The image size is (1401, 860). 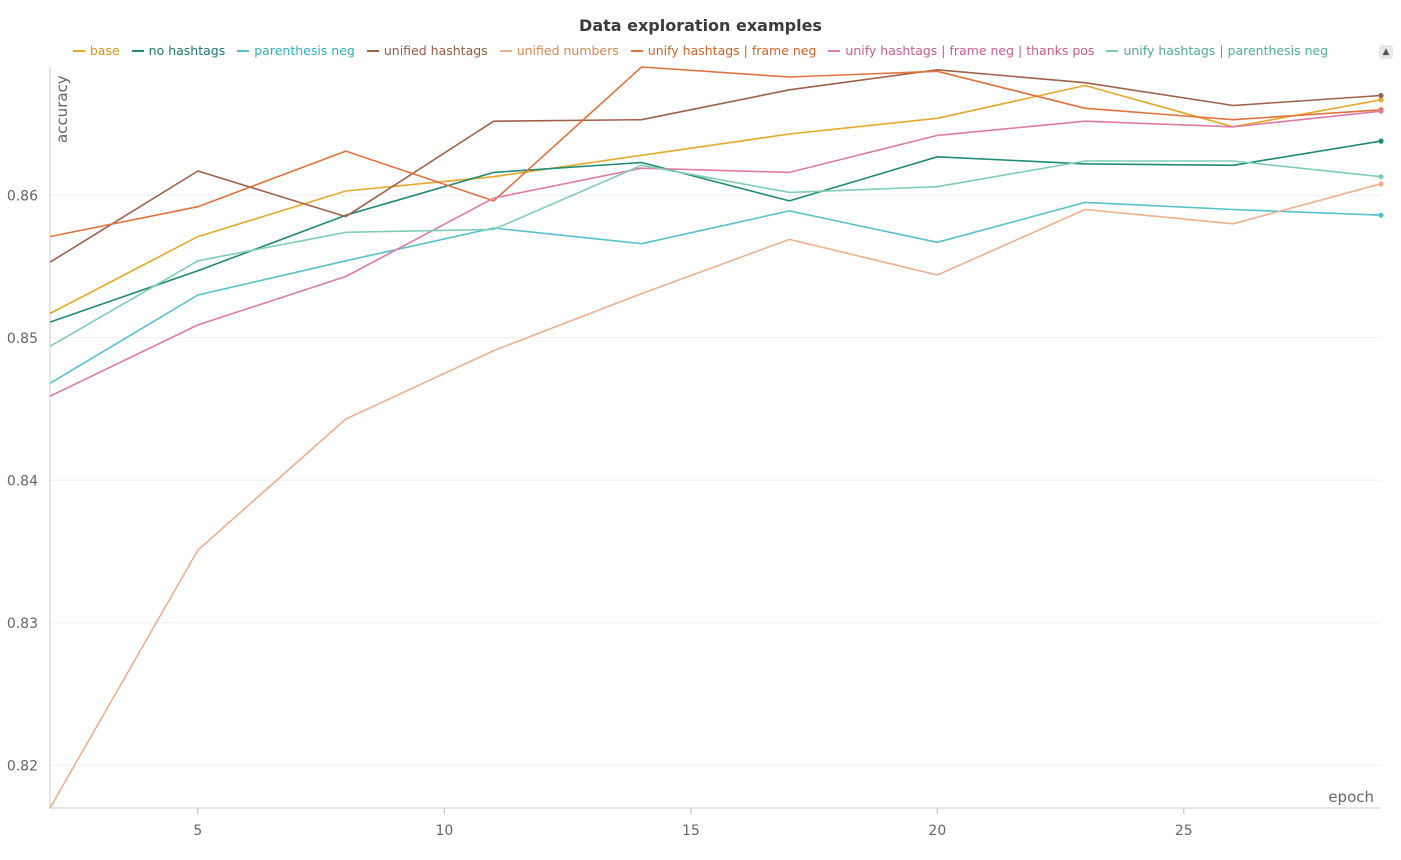 I want to click on y-tick-label: 0.82, so click(x=22, y=766).